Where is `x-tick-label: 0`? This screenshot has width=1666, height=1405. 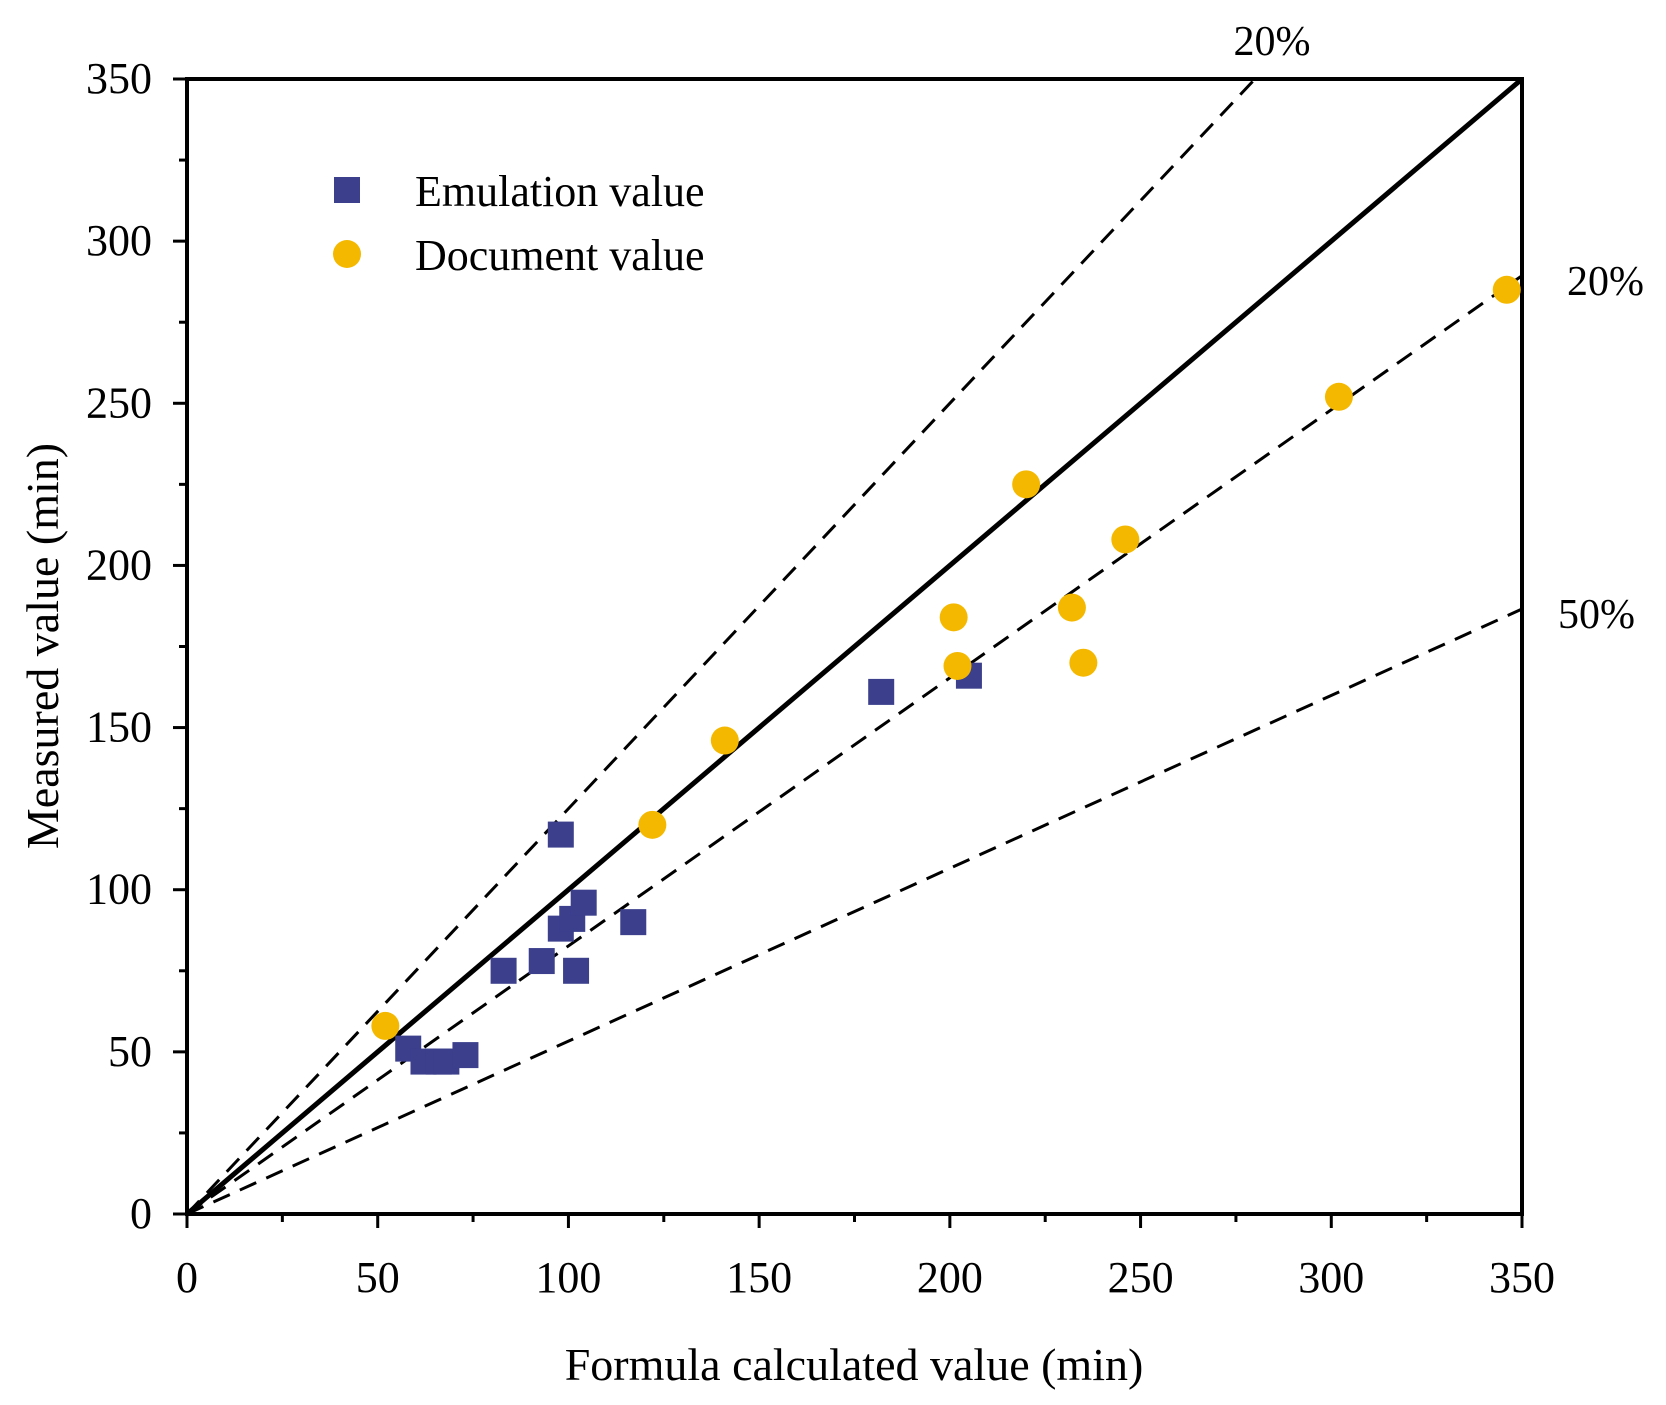
x-tick-label: 0 is located at coordinates (187, 1277).